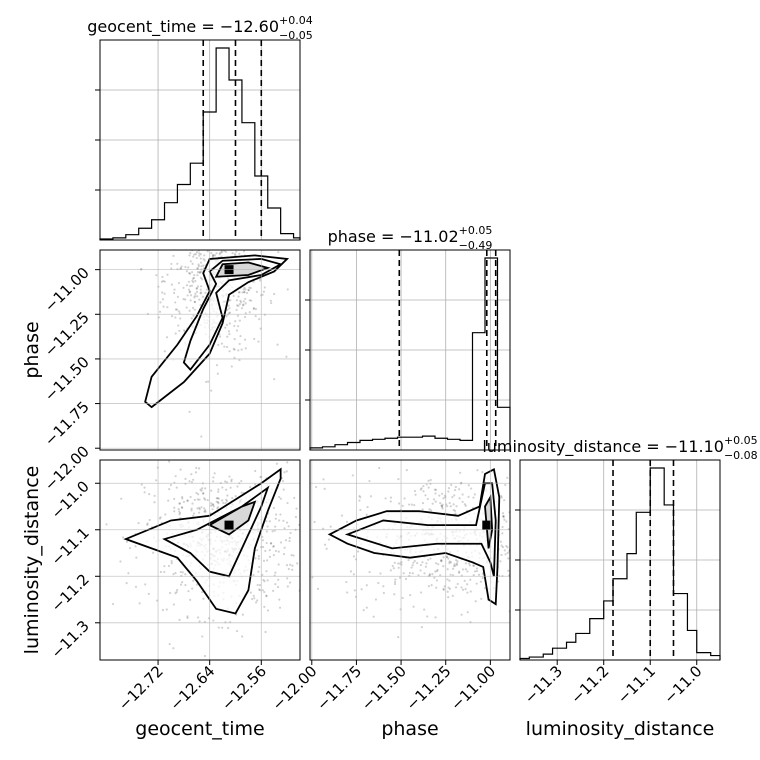 Image resolution: width=760 pixels, height=760 pixels. I want to click on y-tick-label-phase: −11.25, so click(67, 334).